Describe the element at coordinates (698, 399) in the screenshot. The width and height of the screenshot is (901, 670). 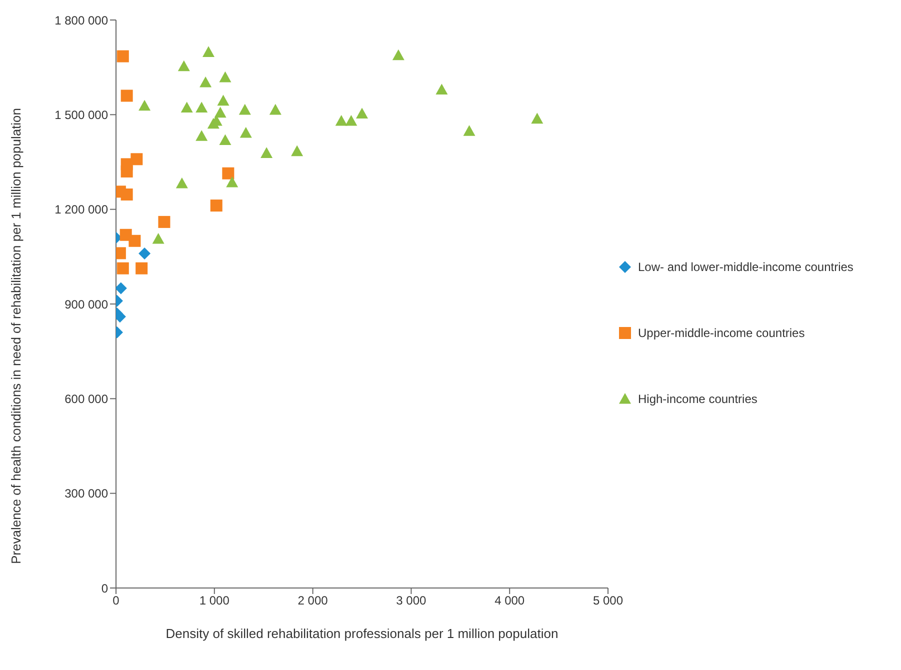
I see `legend-label: High-income countries` at that location.